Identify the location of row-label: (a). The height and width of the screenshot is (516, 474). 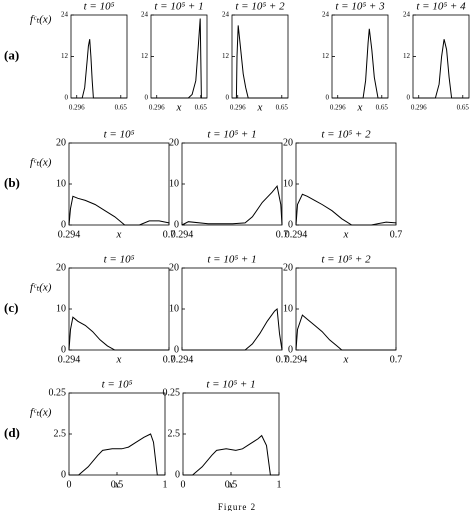
(11, 54).